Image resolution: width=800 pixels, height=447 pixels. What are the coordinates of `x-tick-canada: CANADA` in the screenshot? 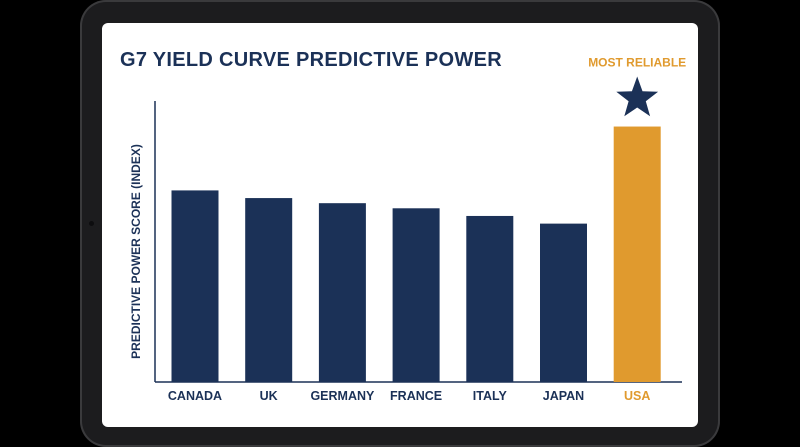 It's located at (195, 396).